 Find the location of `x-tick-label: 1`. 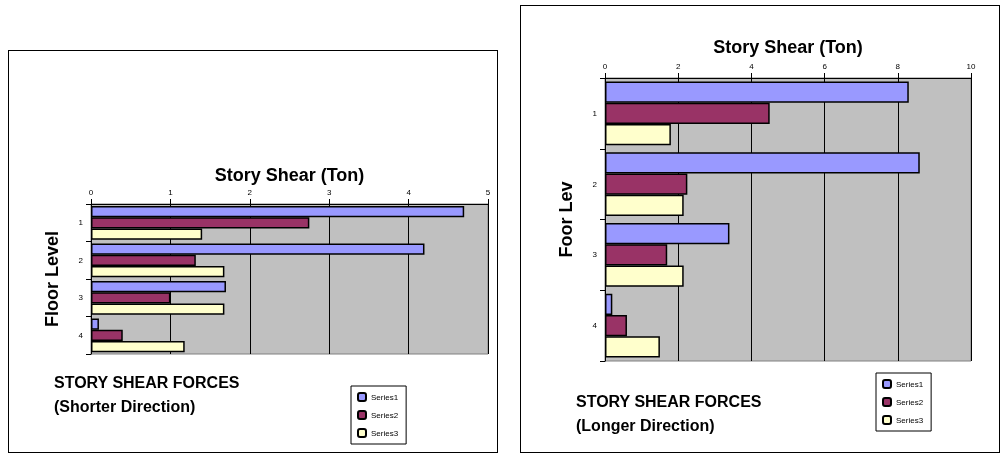

x-tick-label: 1 is located at coordinates (171, 192).